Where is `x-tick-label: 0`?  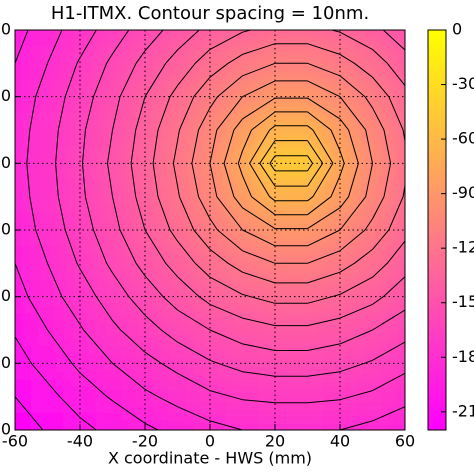 x-tick-label: 0 is located at coordinates (210, 441).